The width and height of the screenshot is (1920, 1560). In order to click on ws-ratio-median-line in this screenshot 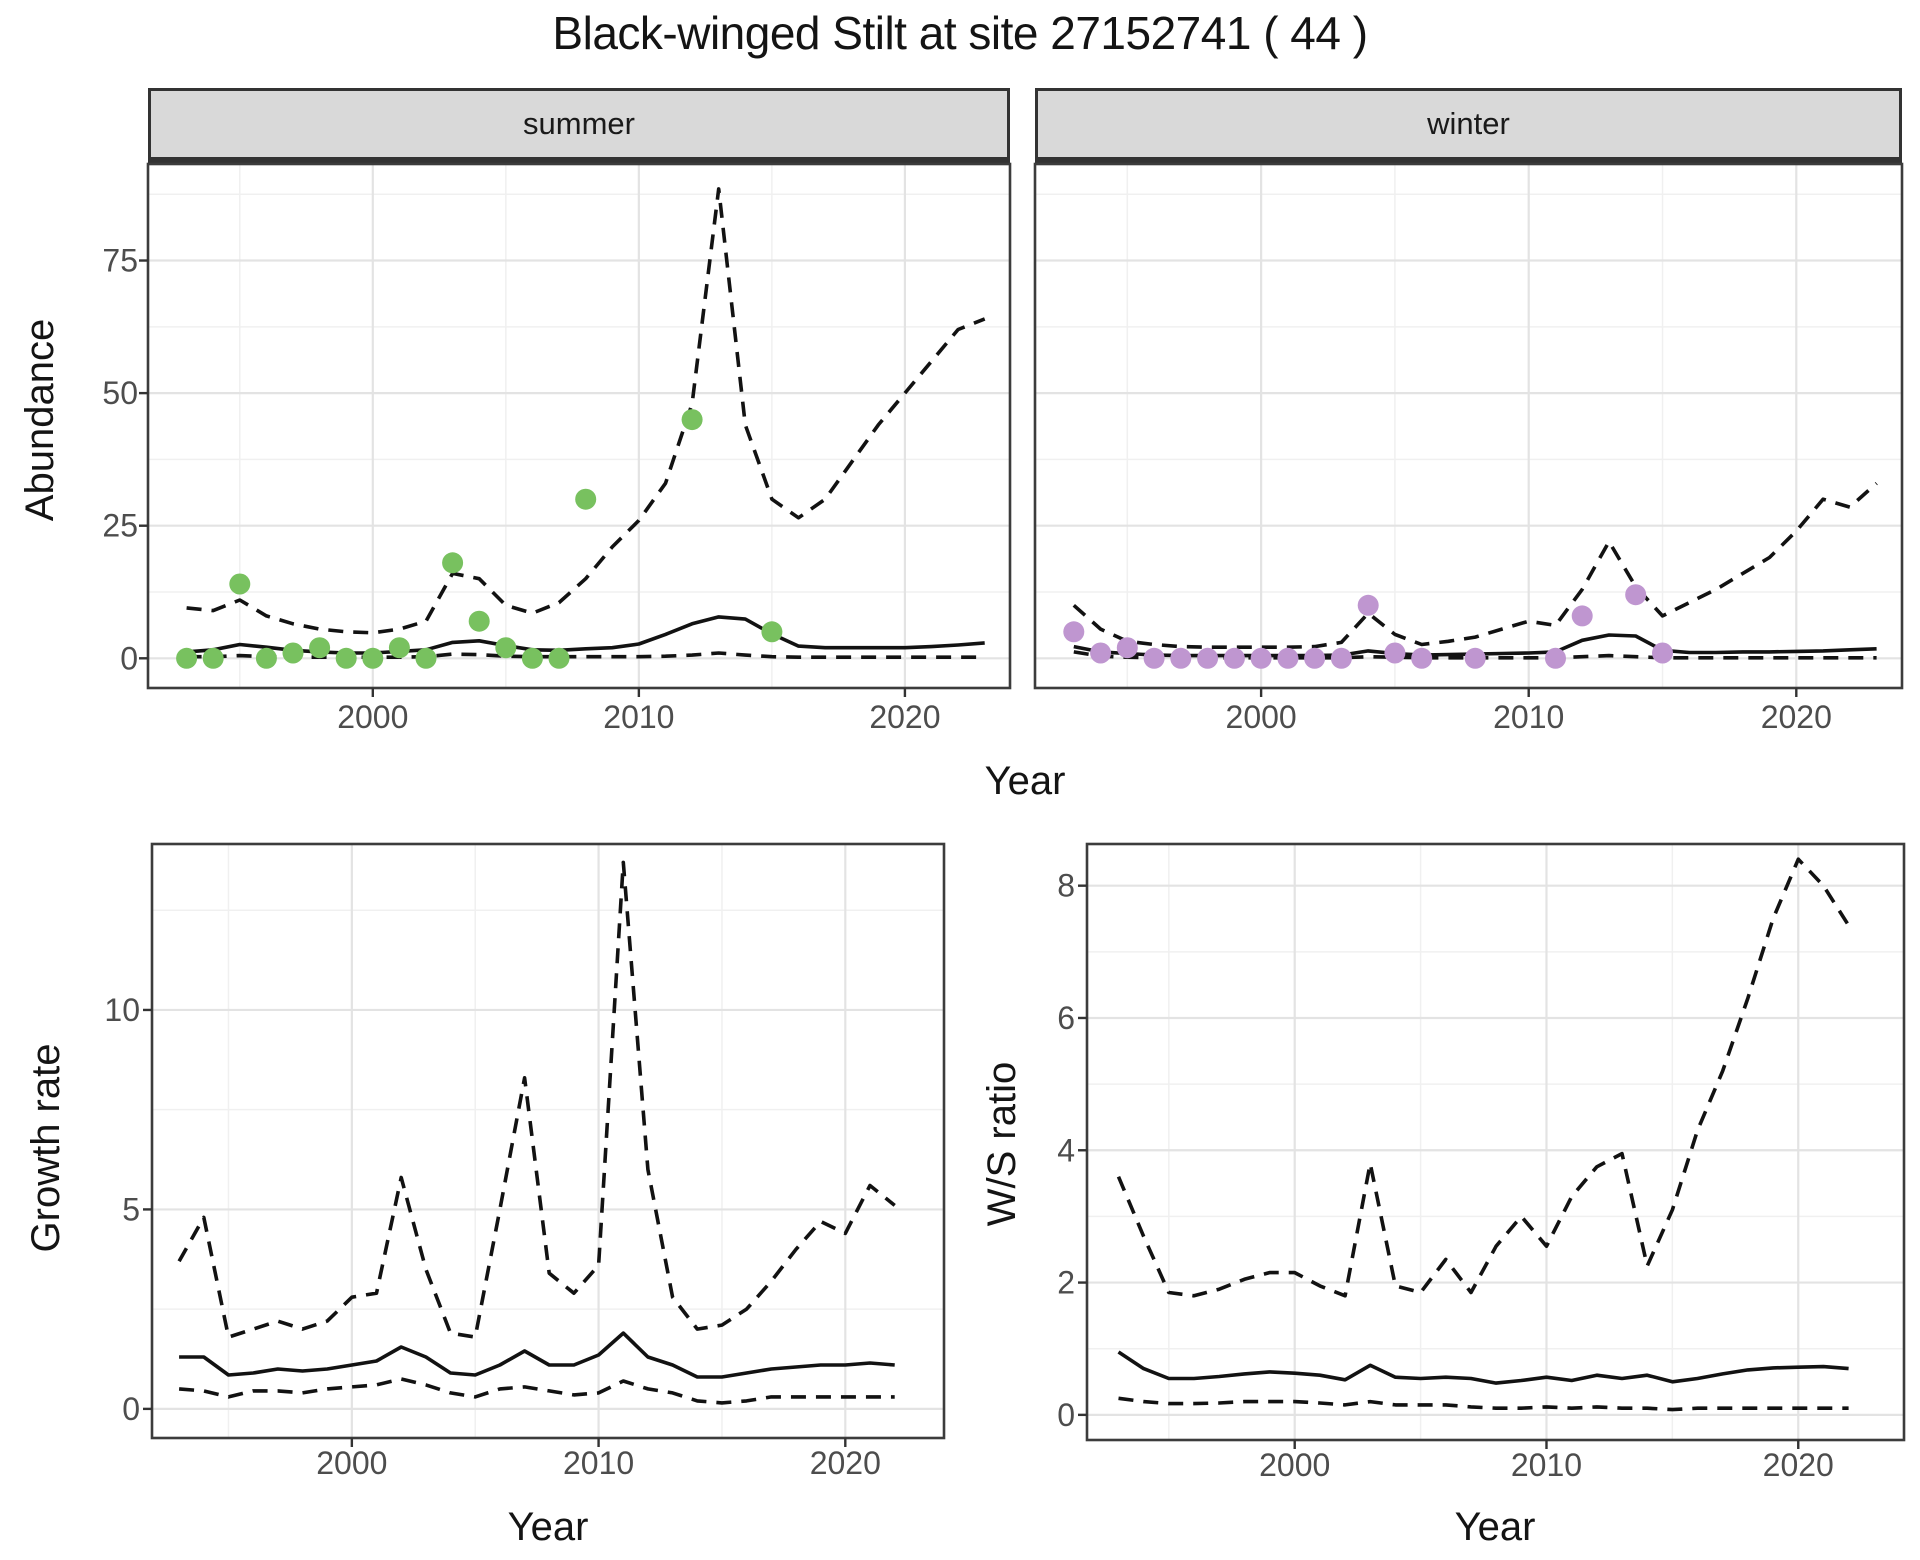, I will do `click(1483, 1367)`.